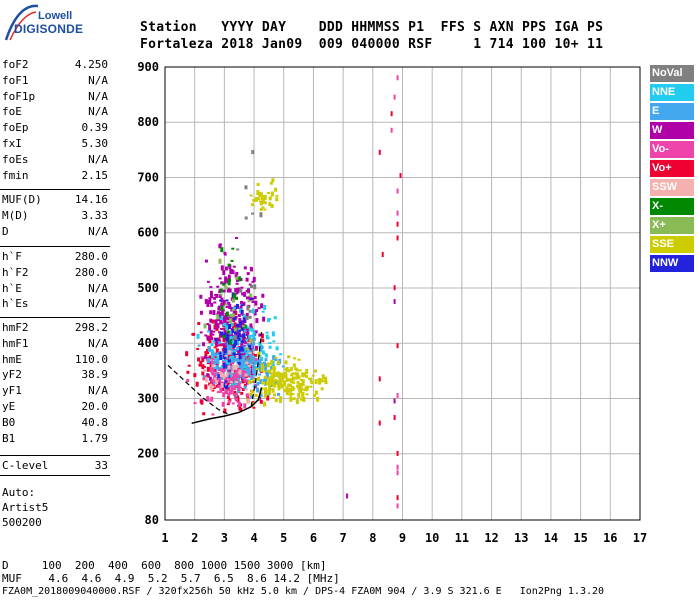 The image size is (700, 600). I want to click on x-tick-label: 16, so click(610, 538).